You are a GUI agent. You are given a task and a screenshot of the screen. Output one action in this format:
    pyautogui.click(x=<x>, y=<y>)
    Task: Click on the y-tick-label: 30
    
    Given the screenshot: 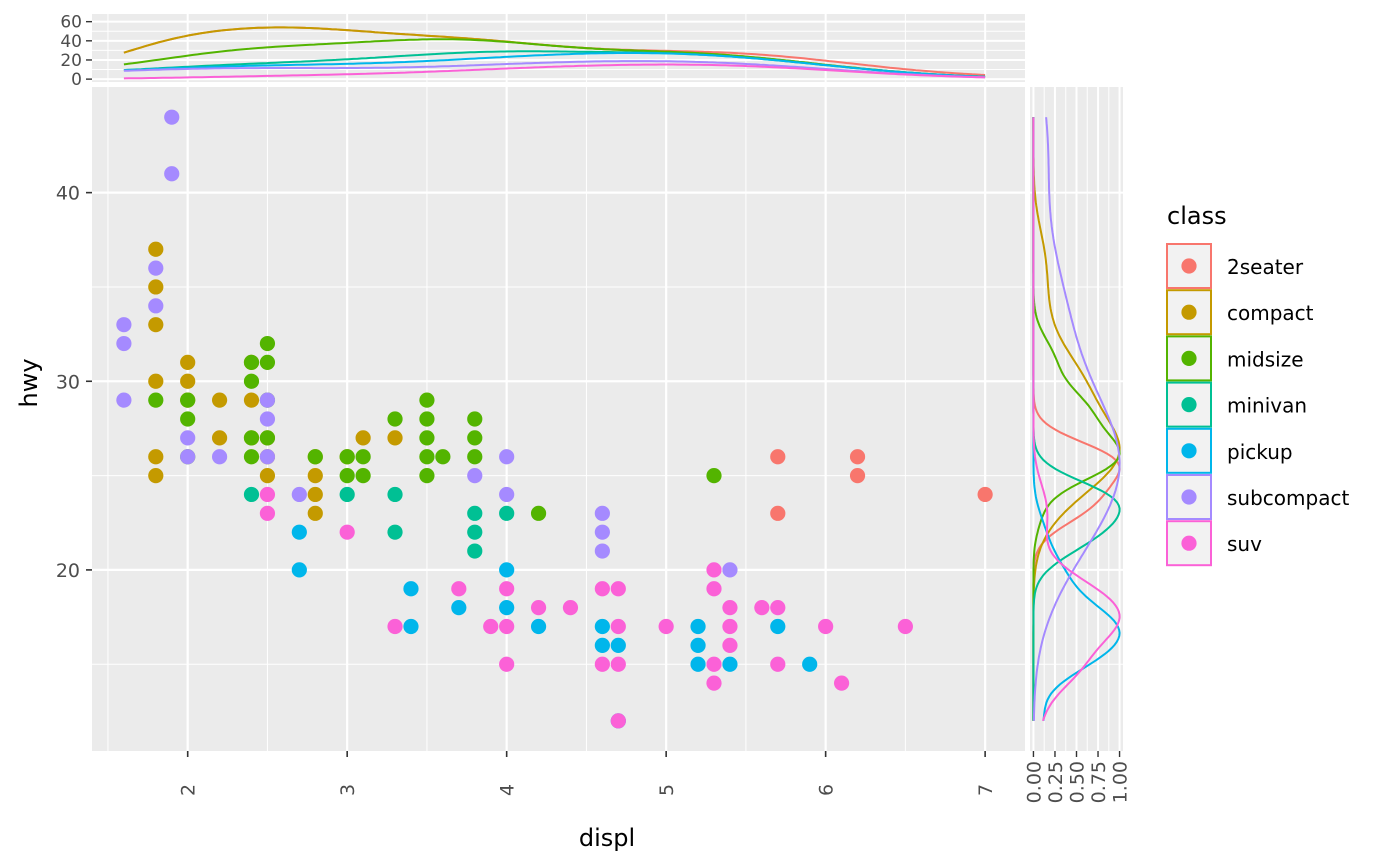 What is the action you would take?
    pyautogui.click(x=68, y=382)
    